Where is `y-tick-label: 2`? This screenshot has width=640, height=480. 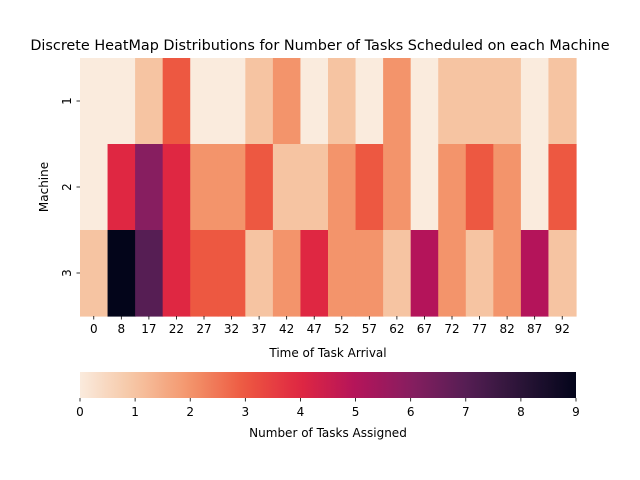 y-tick-label: 2 is located at coordinates (67, 187).